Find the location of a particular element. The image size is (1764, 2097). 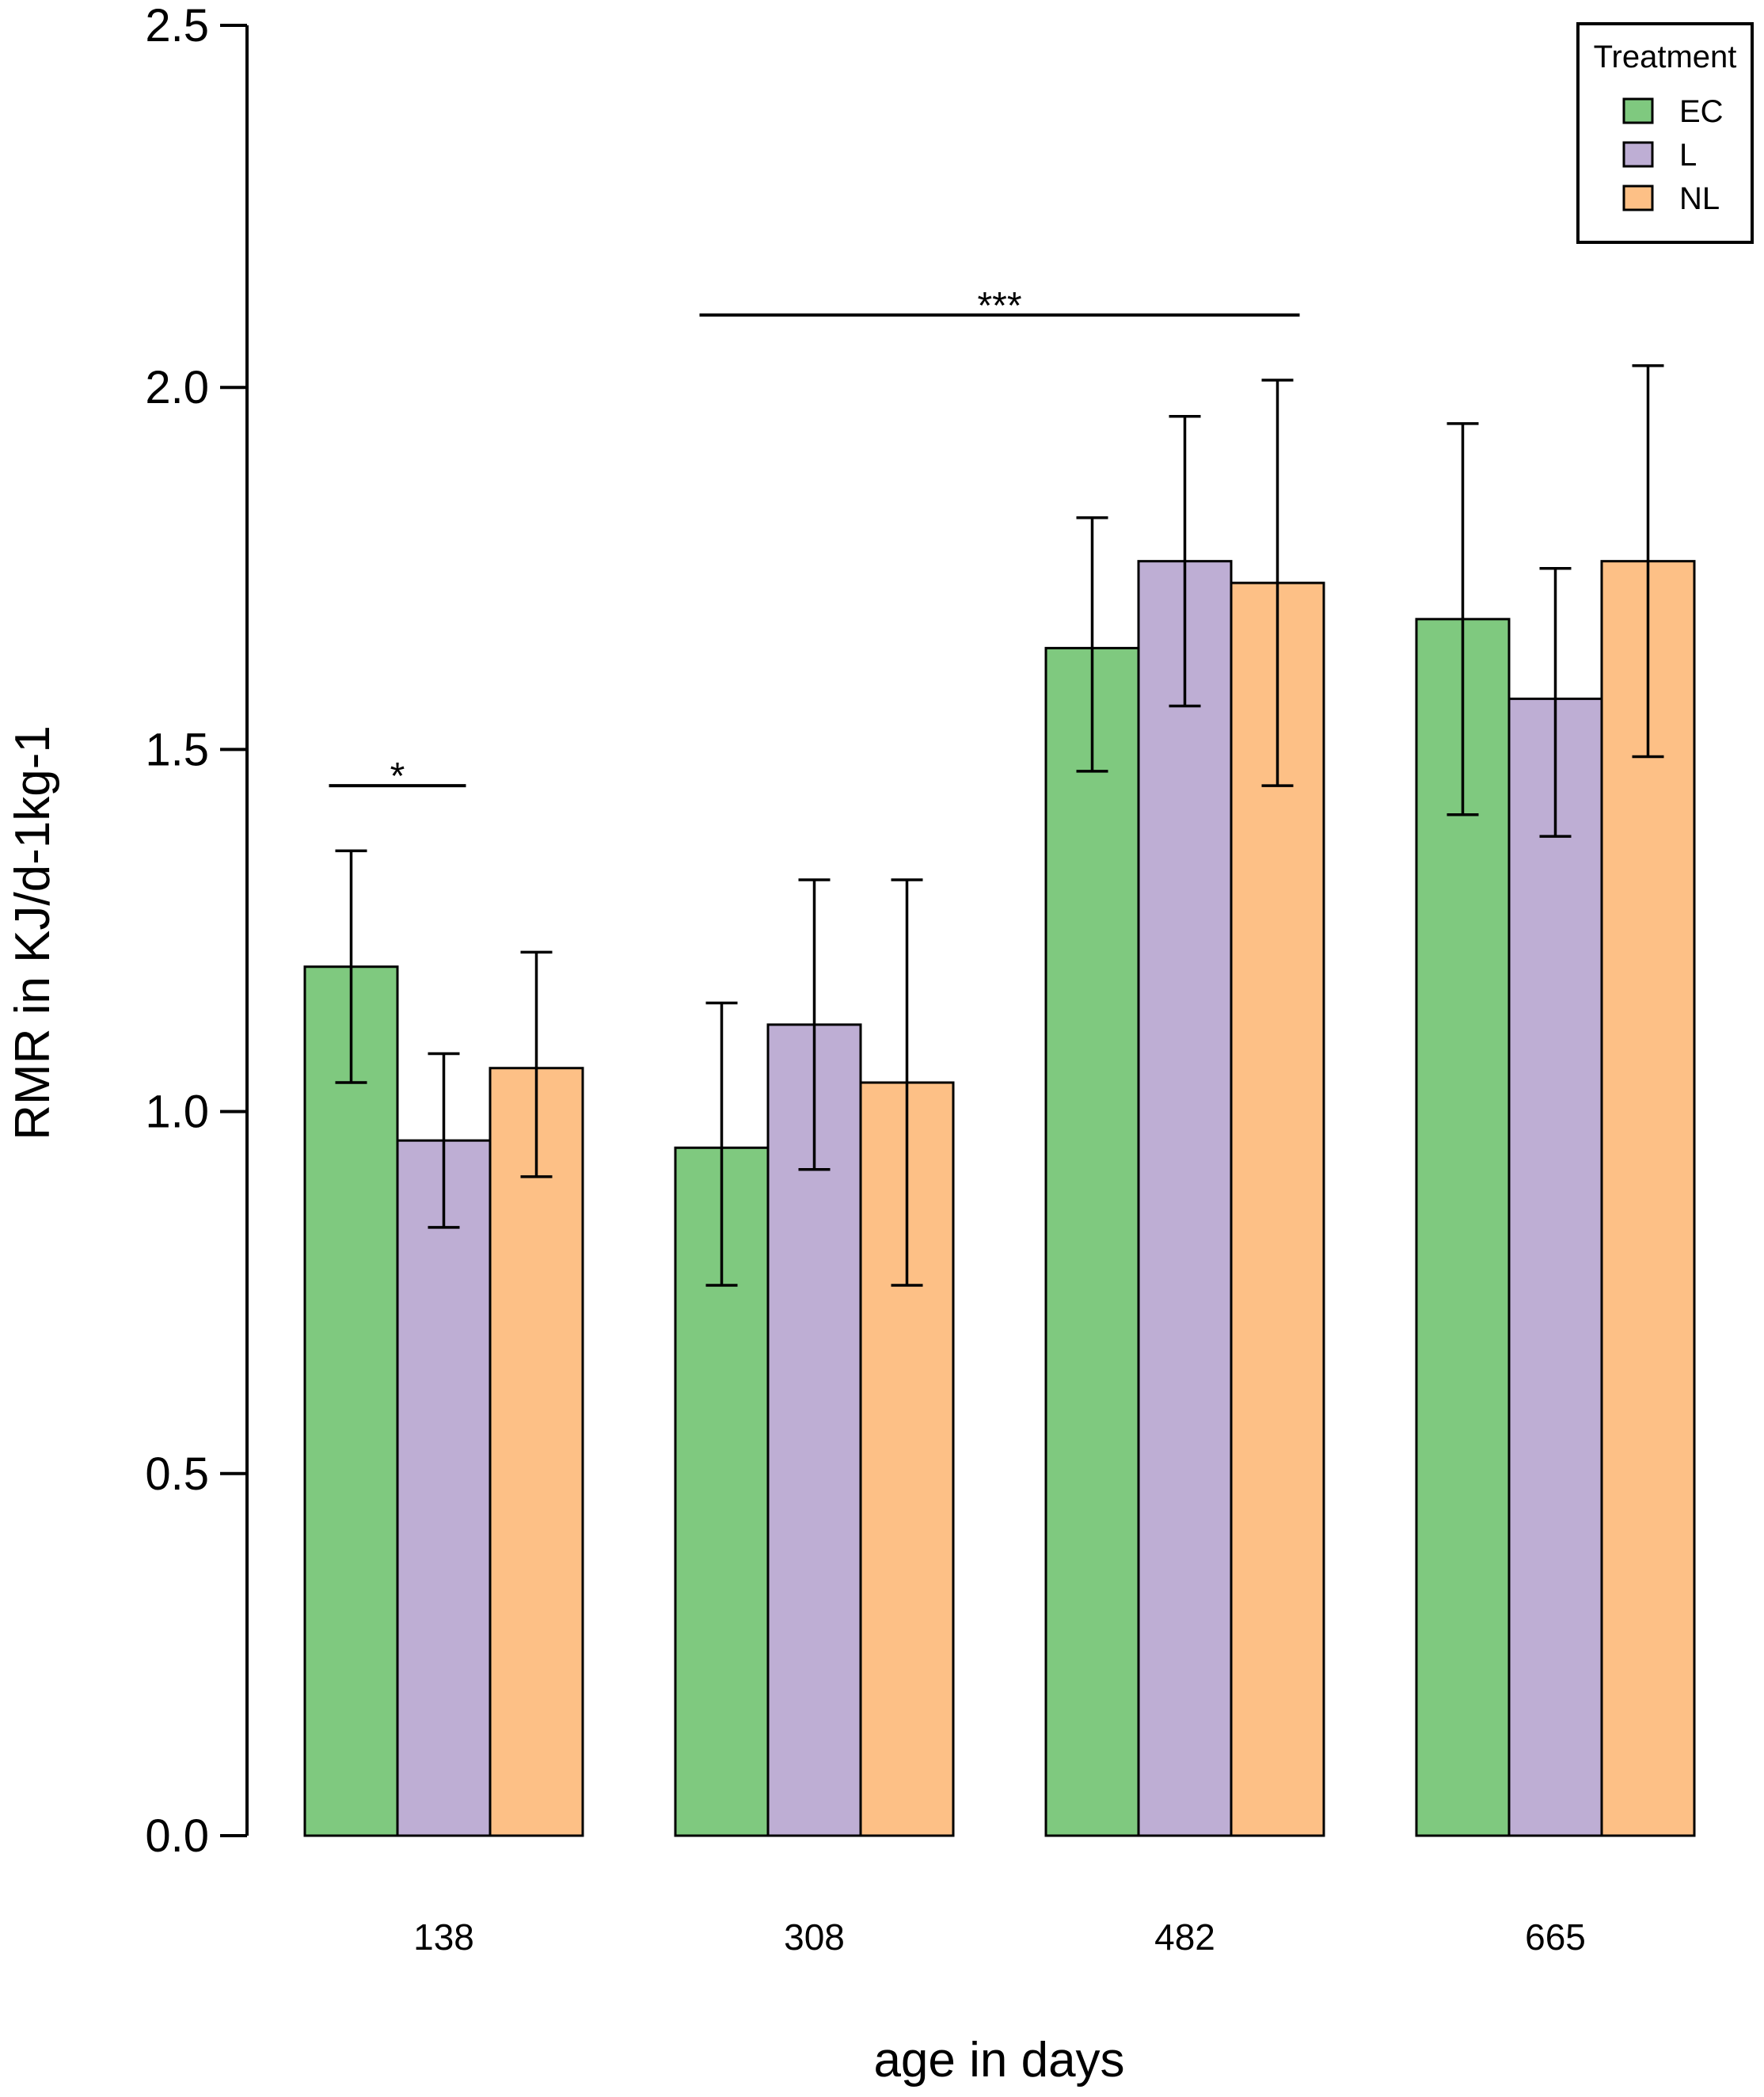

x-tick-label-665: 665 is located at coordinates (1555, 1937).